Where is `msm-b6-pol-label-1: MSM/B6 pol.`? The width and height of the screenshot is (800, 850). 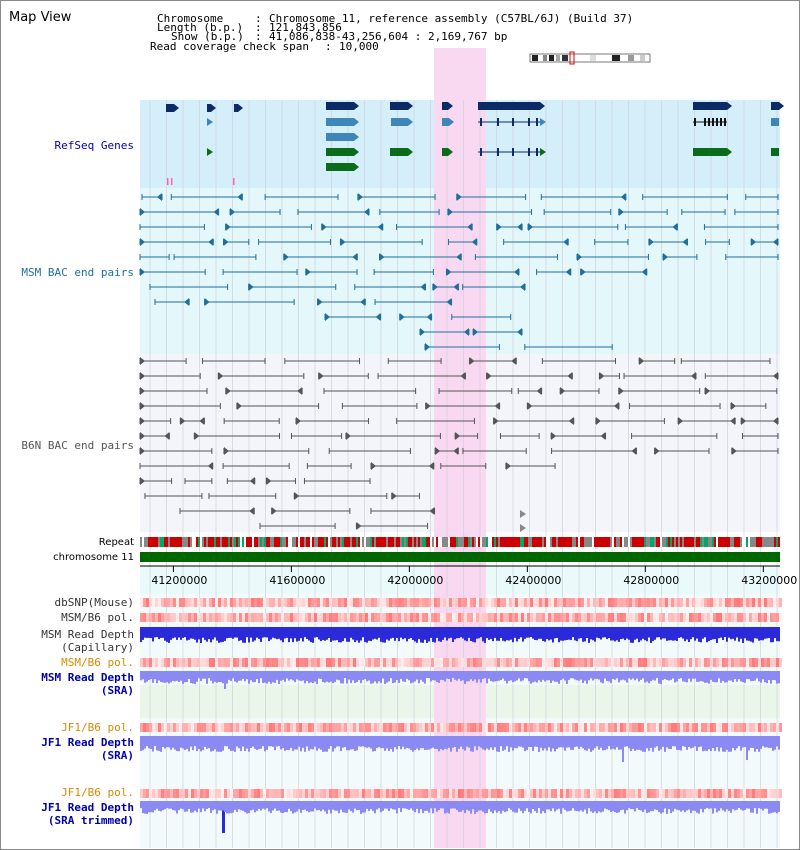 msm-b6-pol-label-1: MSM/B6 pol. is located at coordinates (97, 617).